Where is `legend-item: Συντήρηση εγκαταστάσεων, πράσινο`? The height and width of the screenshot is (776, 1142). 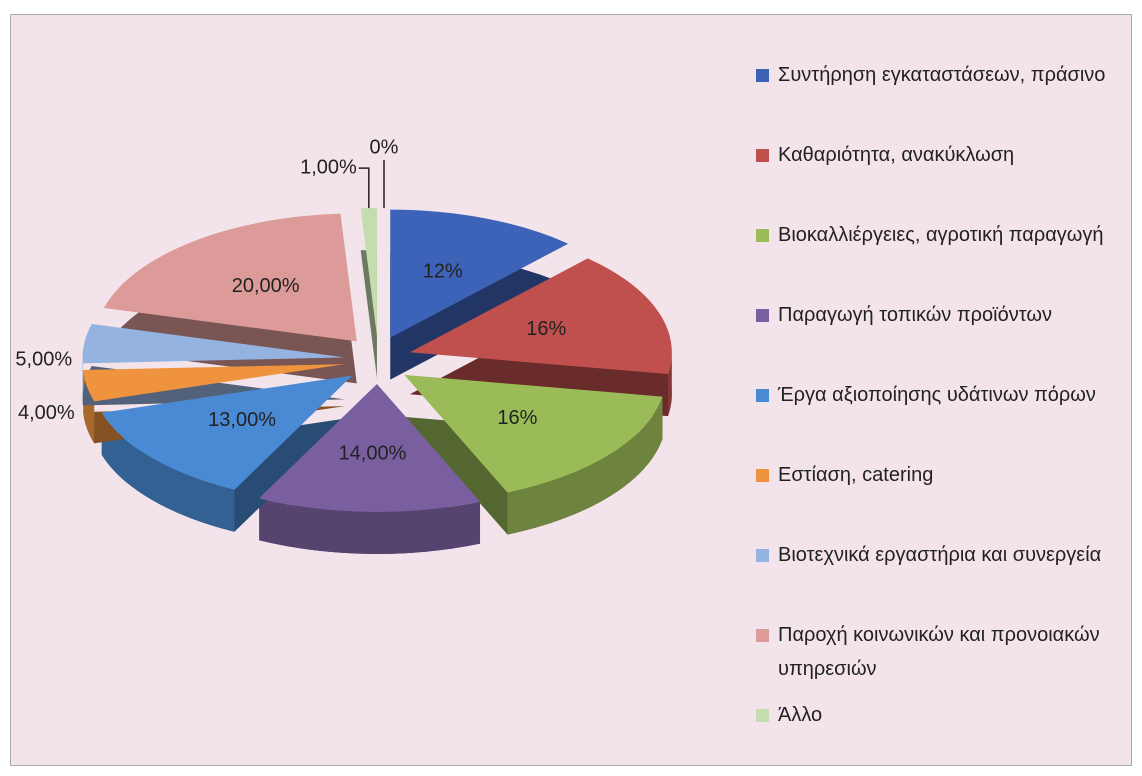
legend-item: Συντήρηση εγκαταστάσεων, πράσινο is located at coordinates (931, 75).